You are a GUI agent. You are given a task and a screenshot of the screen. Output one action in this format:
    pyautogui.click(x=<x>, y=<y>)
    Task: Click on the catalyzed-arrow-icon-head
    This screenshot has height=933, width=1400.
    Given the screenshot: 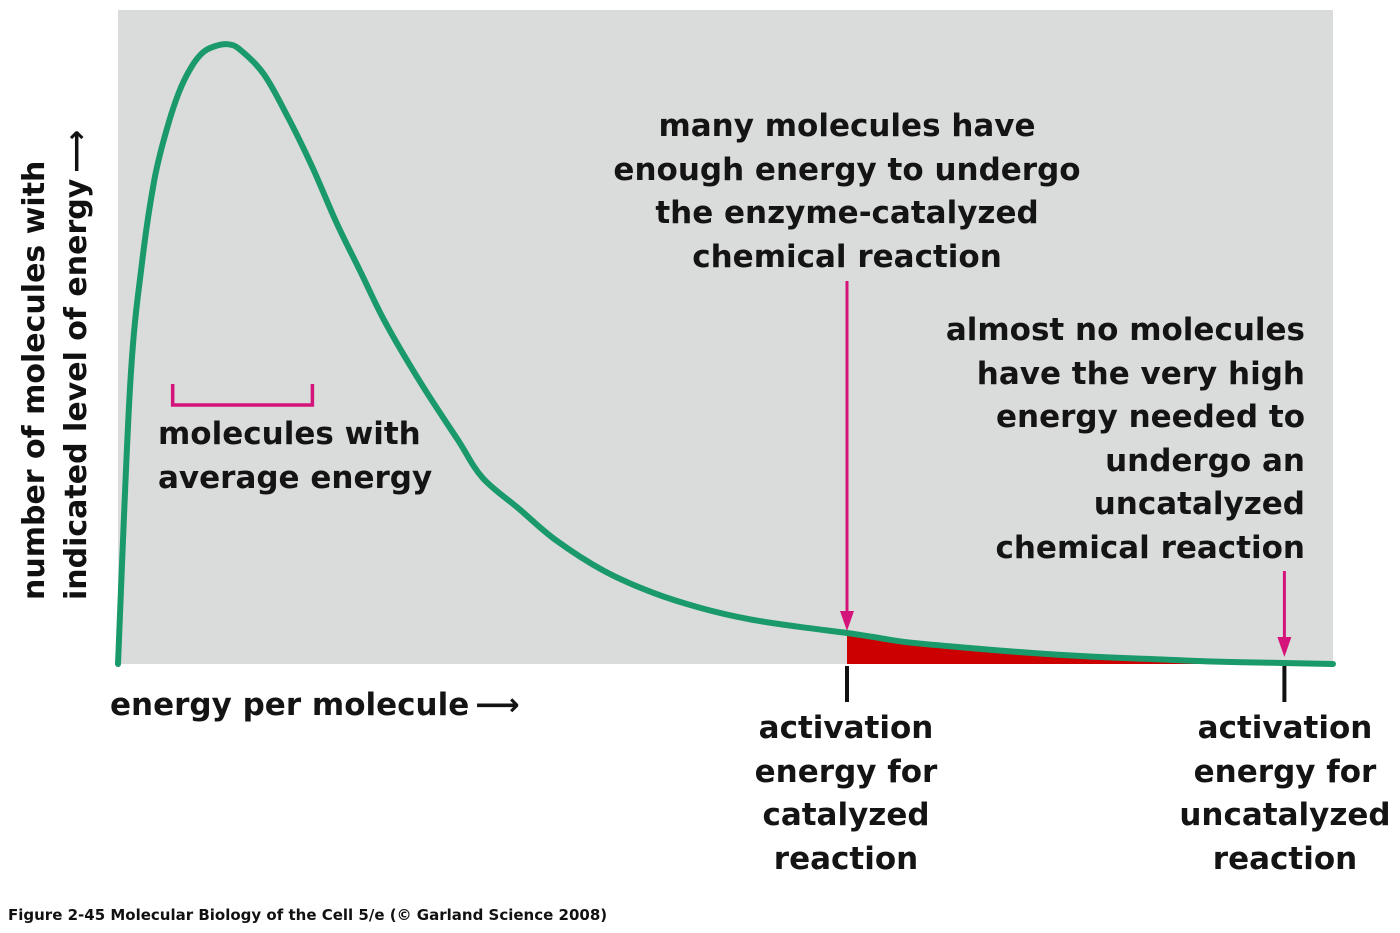 What is the action you would take?
    pyautogui.click(x=847, y=620)
    